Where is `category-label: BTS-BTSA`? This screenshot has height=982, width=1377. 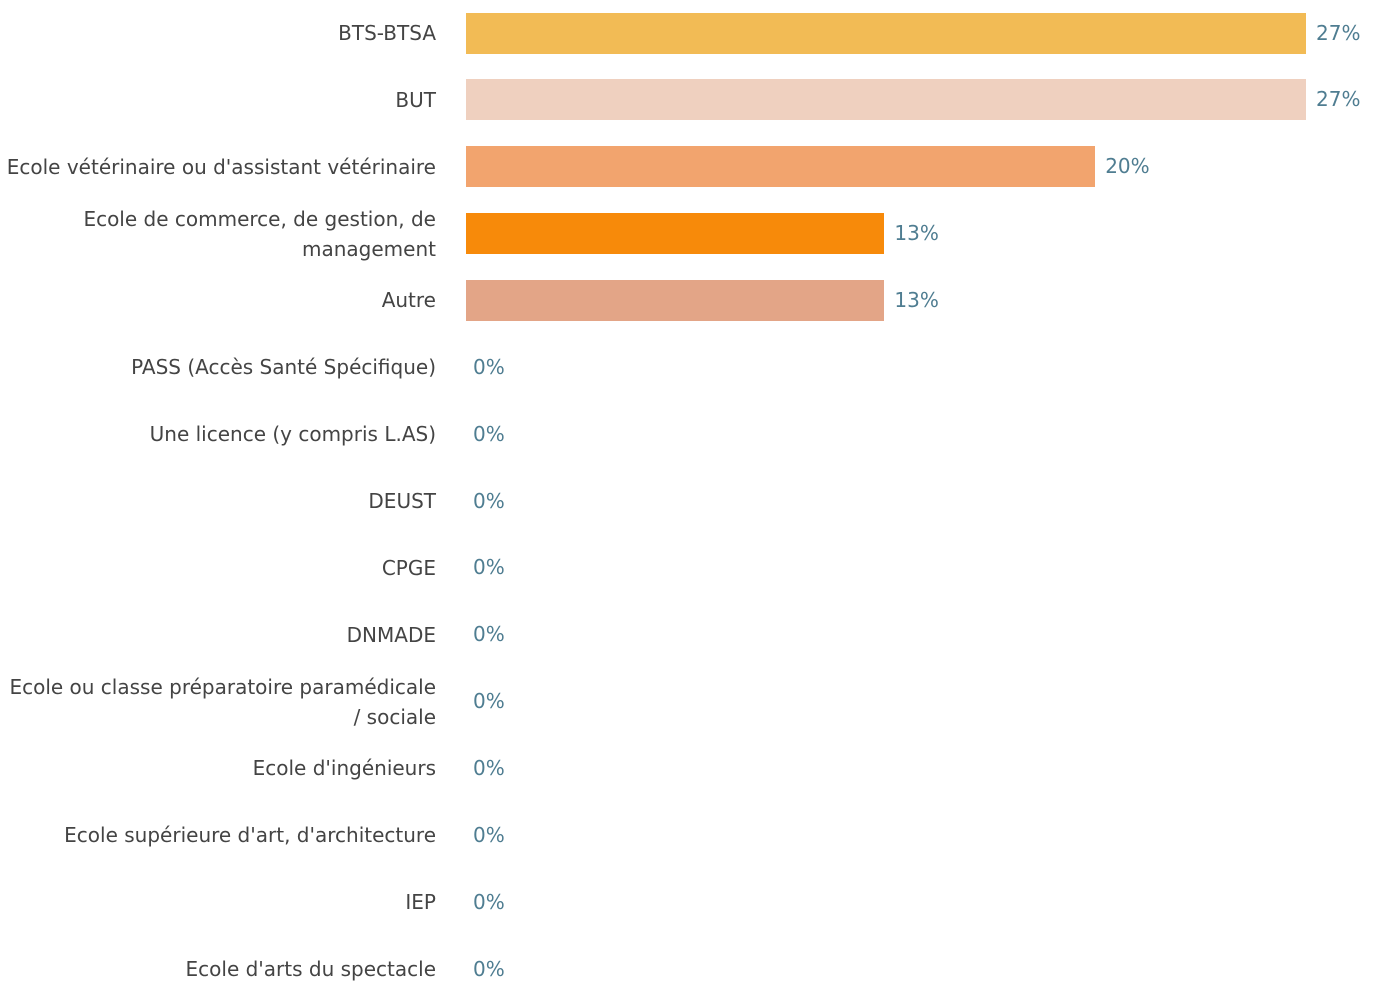 category-label: BTS-BTSA is located at coordinates (218, 33).